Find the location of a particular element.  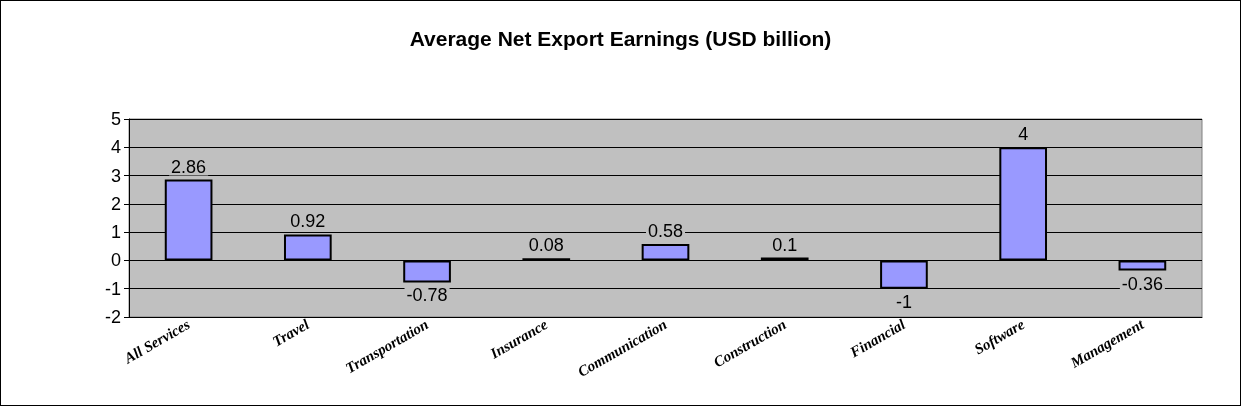

data-label: -1 is located at coordinates (903, 301).